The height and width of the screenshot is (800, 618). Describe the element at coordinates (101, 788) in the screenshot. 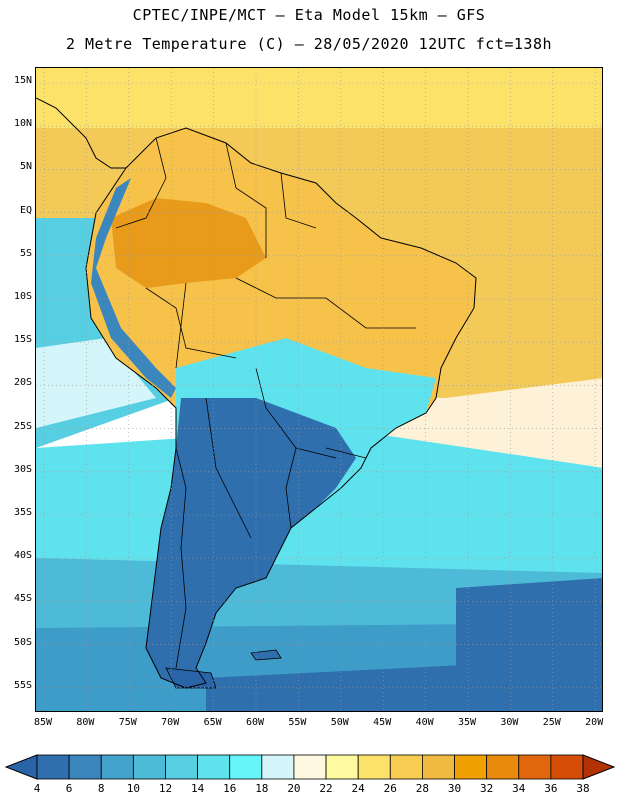

I see `colorbar-level-label: 8` at that location.